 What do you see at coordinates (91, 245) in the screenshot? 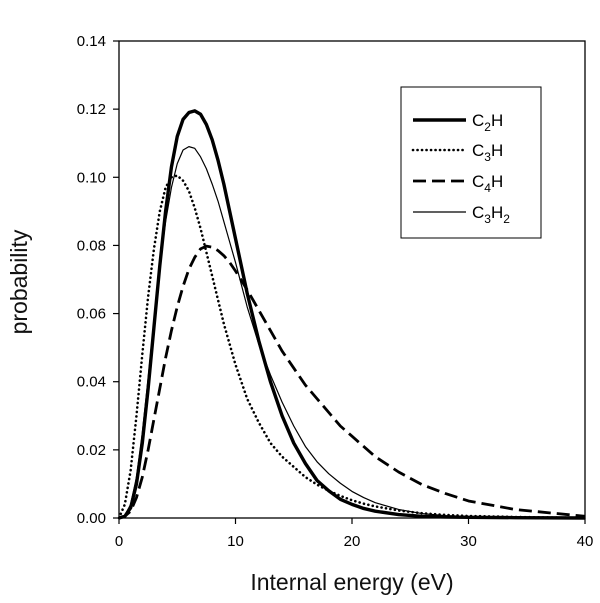
I see `y-tick-label: 0.08` at bounding box center [91, 245].